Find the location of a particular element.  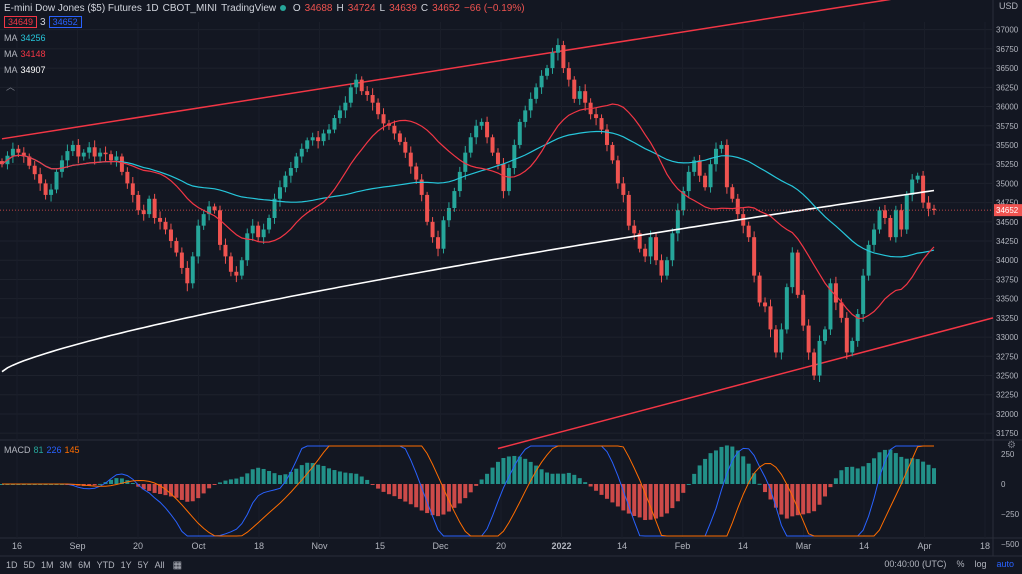

x-tick-label: 20 is located at coordinates (138, 546).